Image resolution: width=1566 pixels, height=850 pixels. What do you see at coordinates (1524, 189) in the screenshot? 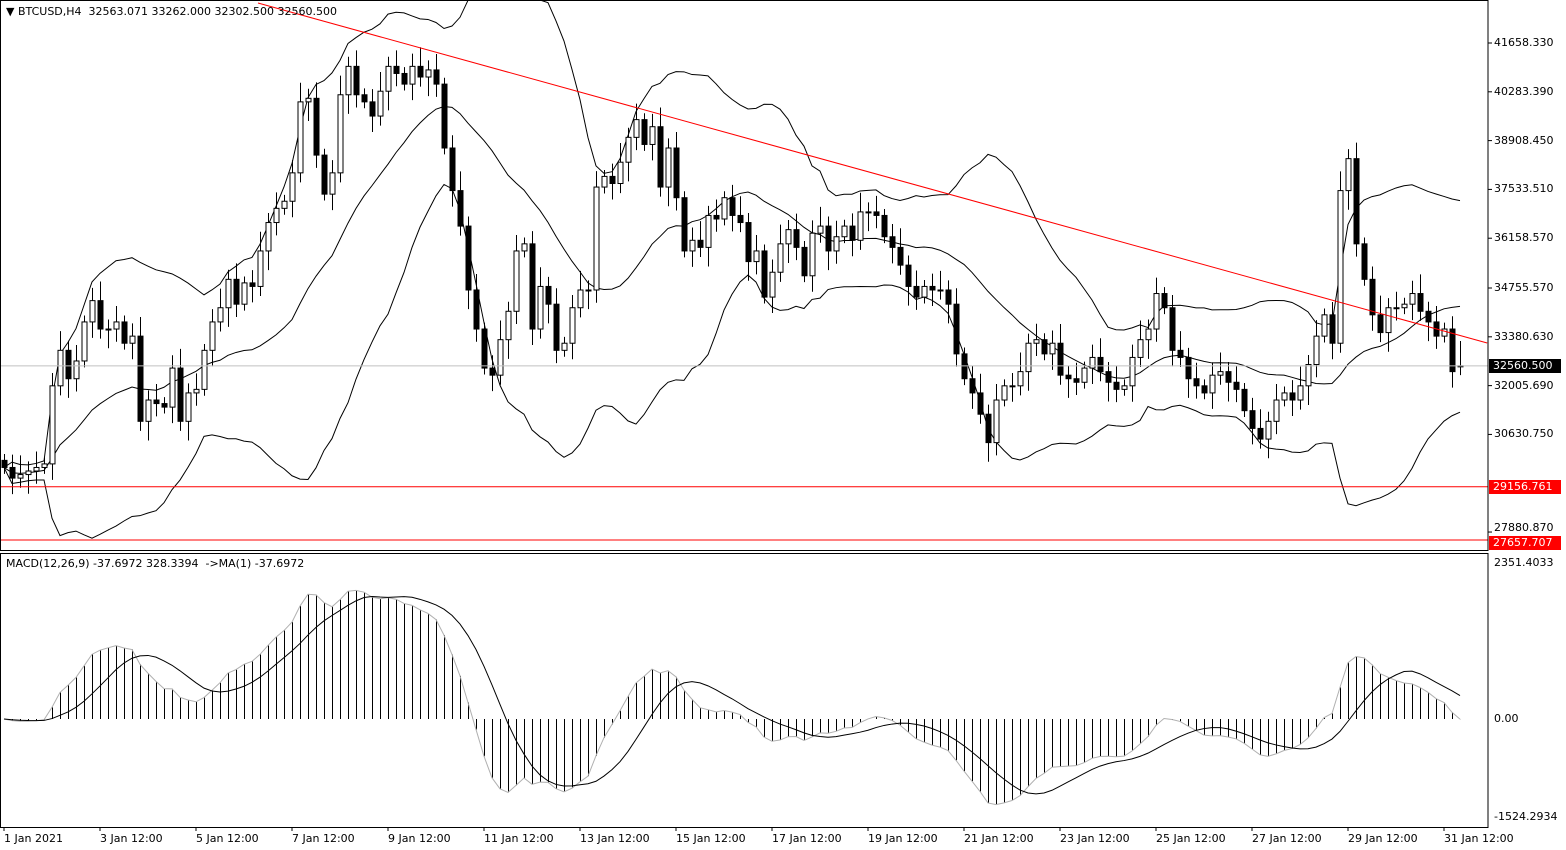
I see `price-tick-label: 37533.510` at bounding box center [1524, 189].